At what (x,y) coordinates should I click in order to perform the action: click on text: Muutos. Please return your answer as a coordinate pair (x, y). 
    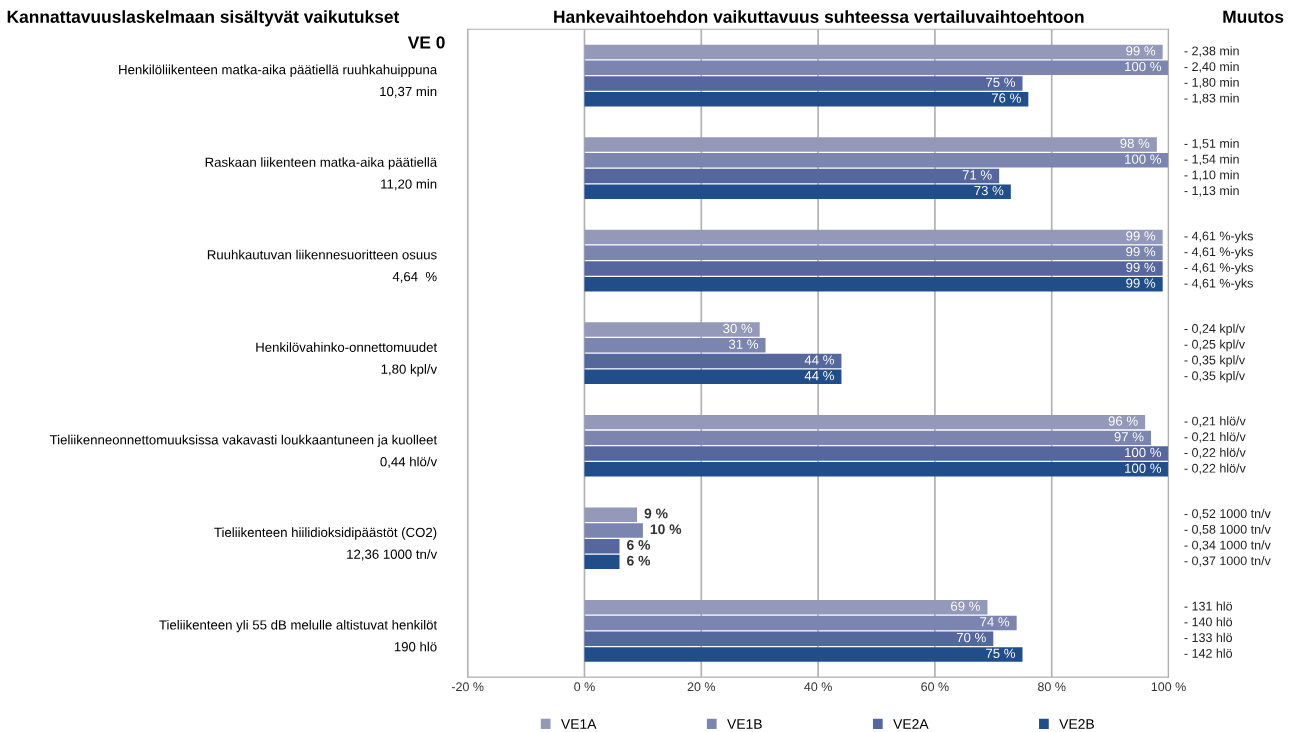
    Looking at the image, I should click on (1253, 16).